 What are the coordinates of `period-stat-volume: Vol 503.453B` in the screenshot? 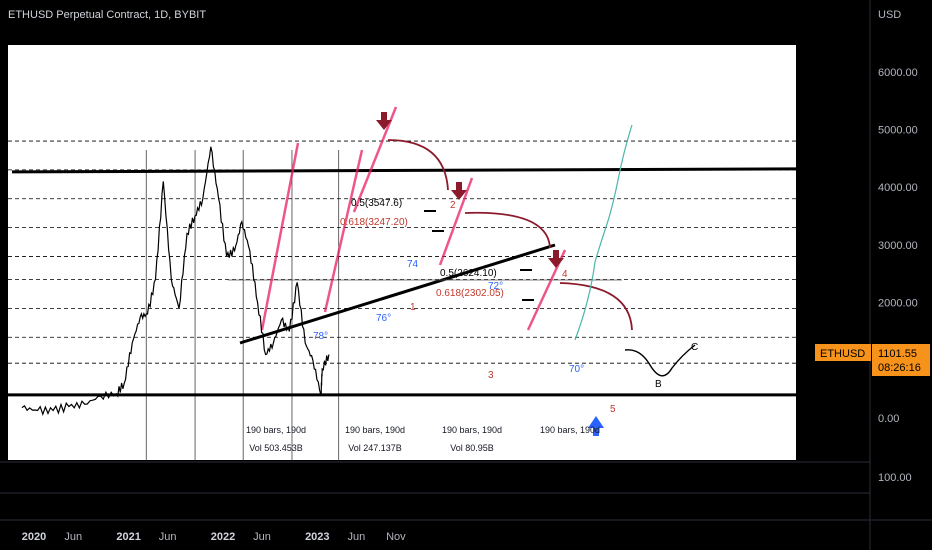 It's located at (276, 448).